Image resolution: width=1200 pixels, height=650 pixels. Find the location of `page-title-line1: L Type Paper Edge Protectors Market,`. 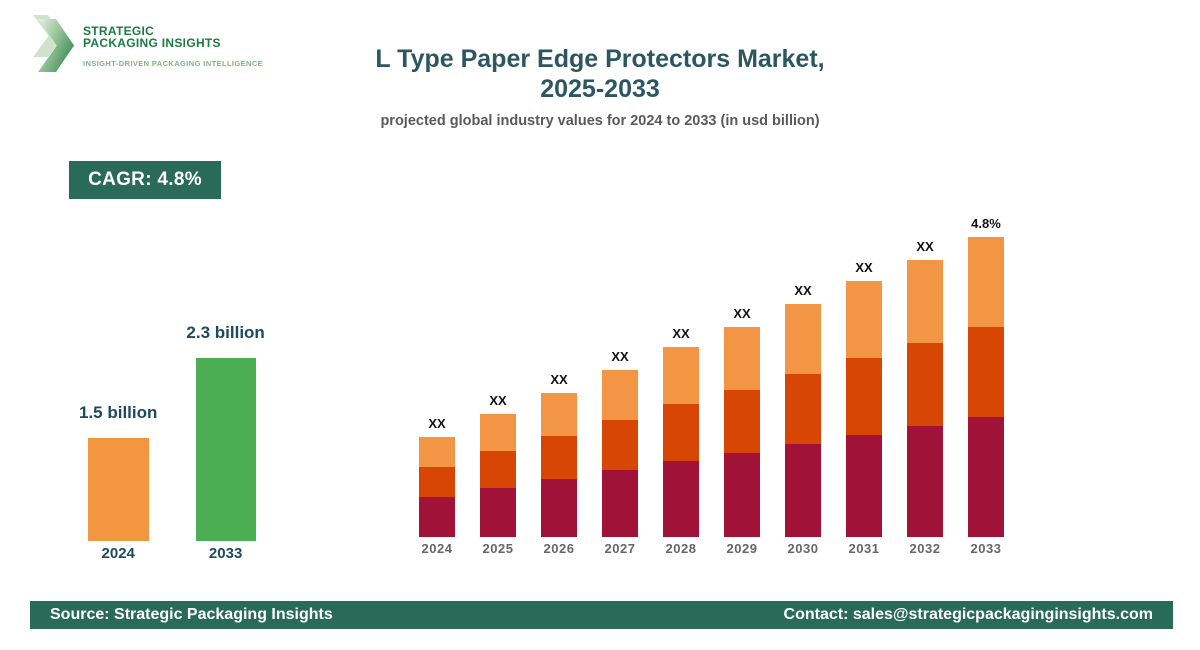

page-title-line1: L Type Paper Edge Protectors Market, is located at coordinates (600, 59).